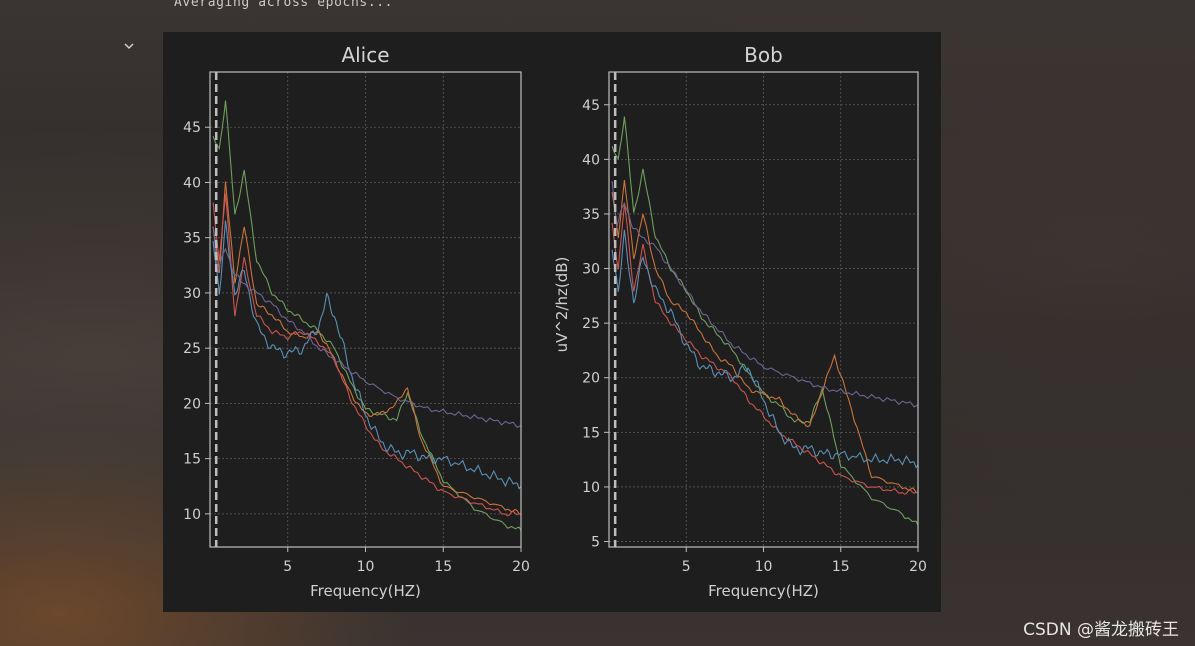  I want to click on chevron-down-icon, so click(129, 47).